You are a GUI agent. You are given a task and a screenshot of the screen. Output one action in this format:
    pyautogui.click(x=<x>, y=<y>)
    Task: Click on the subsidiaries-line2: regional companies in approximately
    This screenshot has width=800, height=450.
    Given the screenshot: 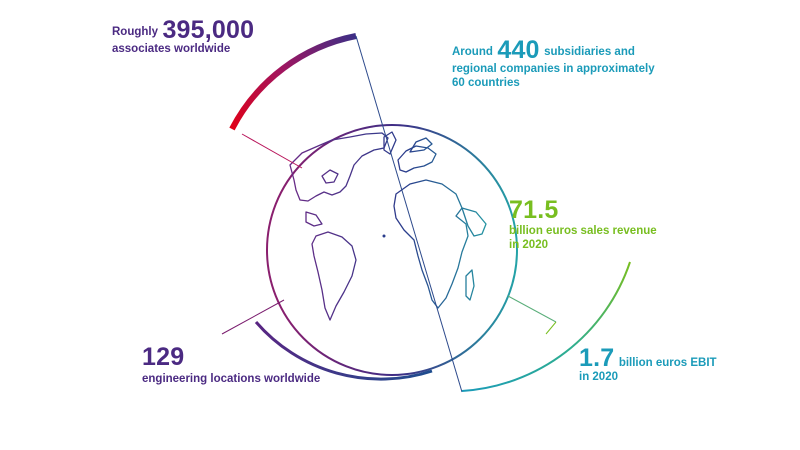 What is the action you would take?
    pyautogui.click(x=553, y=69)
    